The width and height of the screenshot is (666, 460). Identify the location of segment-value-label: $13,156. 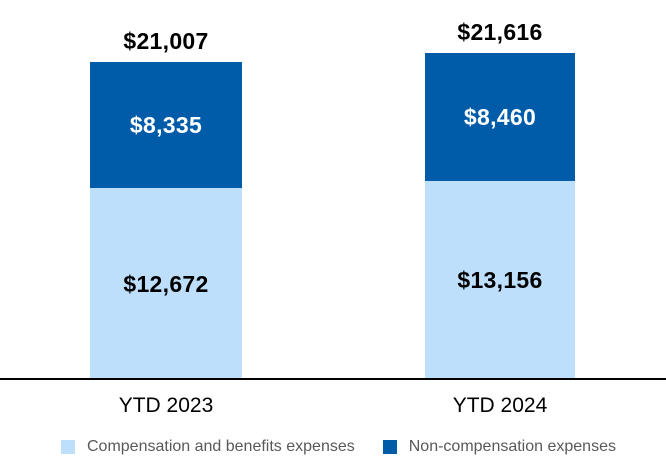
(500, 280).